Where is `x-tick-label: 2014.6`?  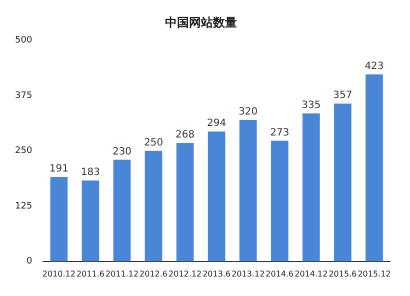
x-tick-label: 2014.6 is located at coordinates (280, 273).